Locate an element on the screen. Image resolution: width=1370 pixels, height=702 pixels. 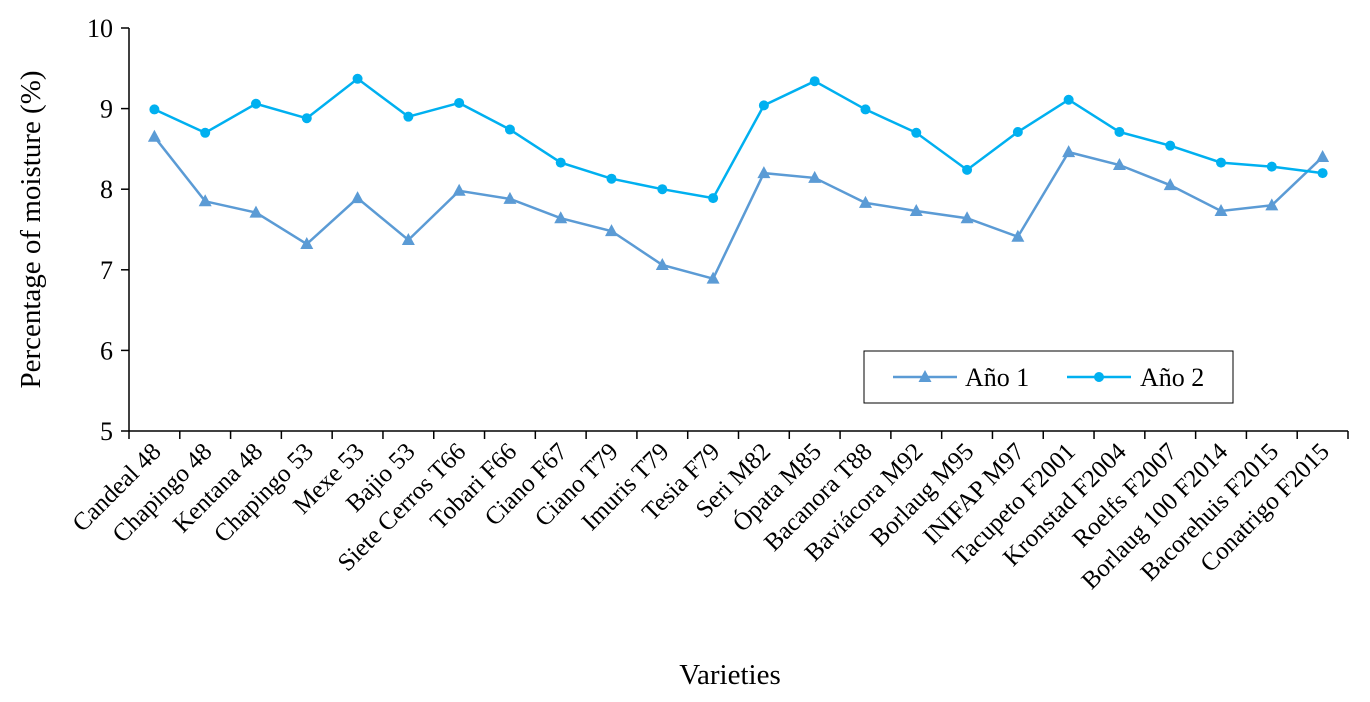
x-axis-title: Varieties is located at coordinates (729, 675).